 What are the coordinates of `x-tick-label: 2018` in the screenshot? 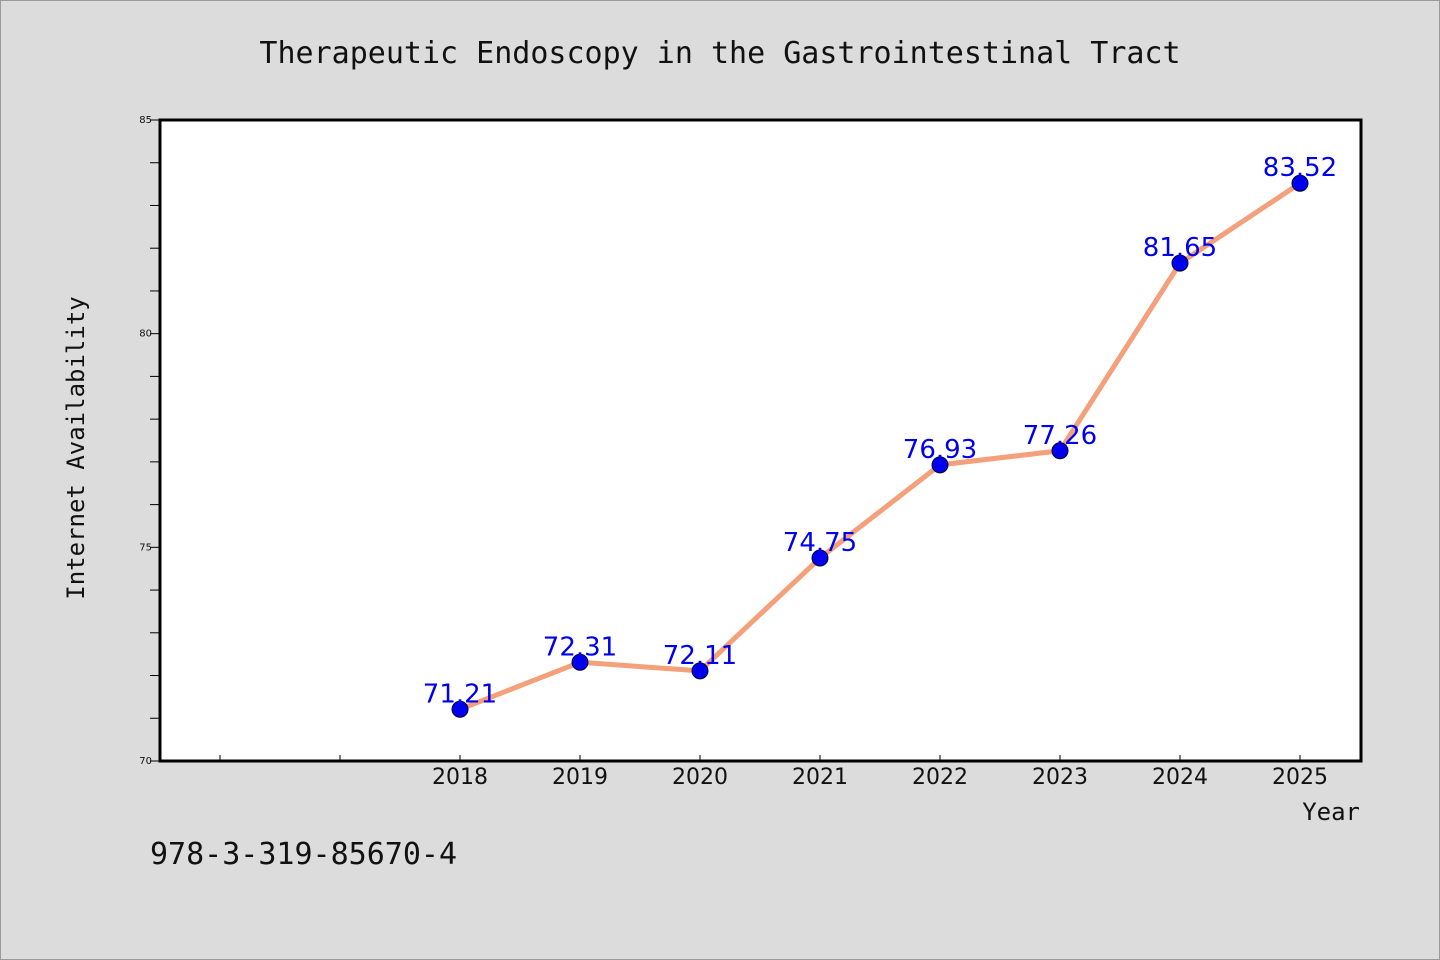 It's located at (460, 777).